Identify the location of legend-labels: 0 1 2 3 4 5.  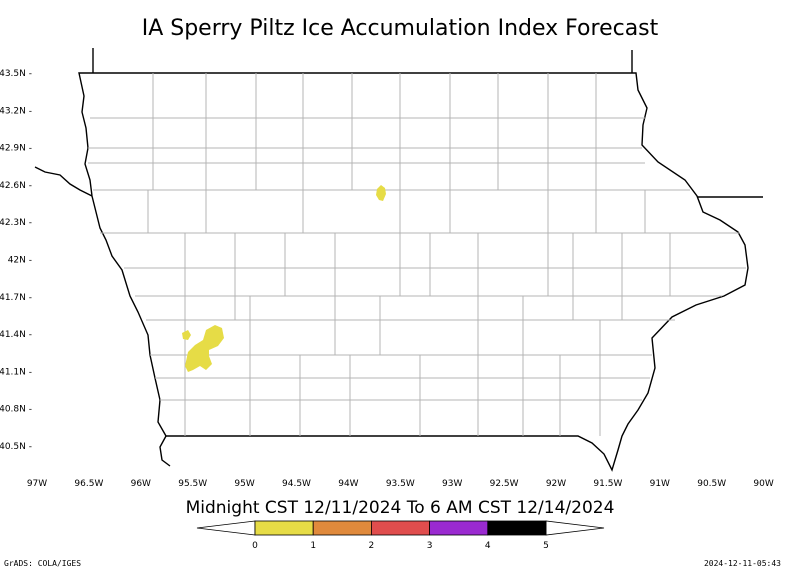
(400, 546).